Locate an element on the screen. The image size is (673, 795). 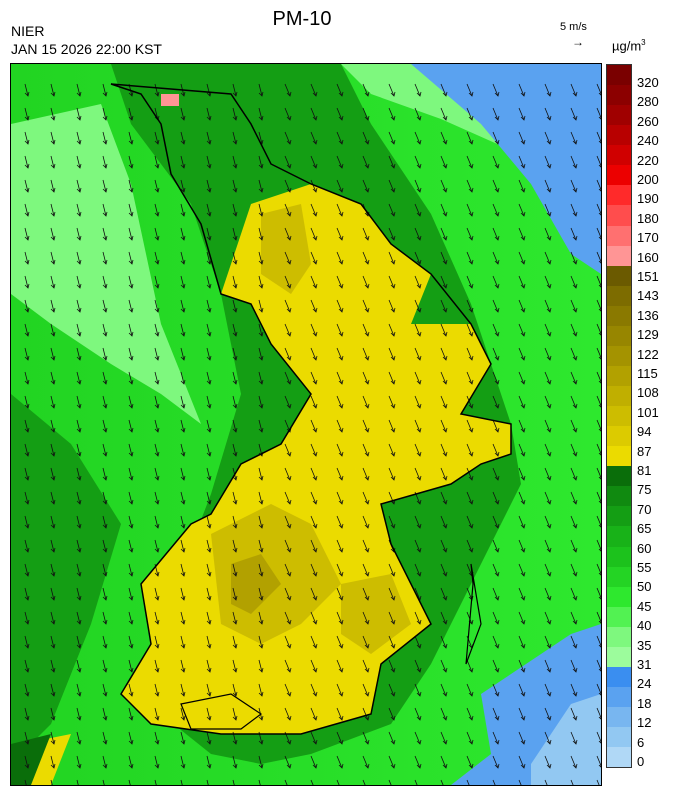
dark-green-southwest-region is located at coordinates (66, 579).